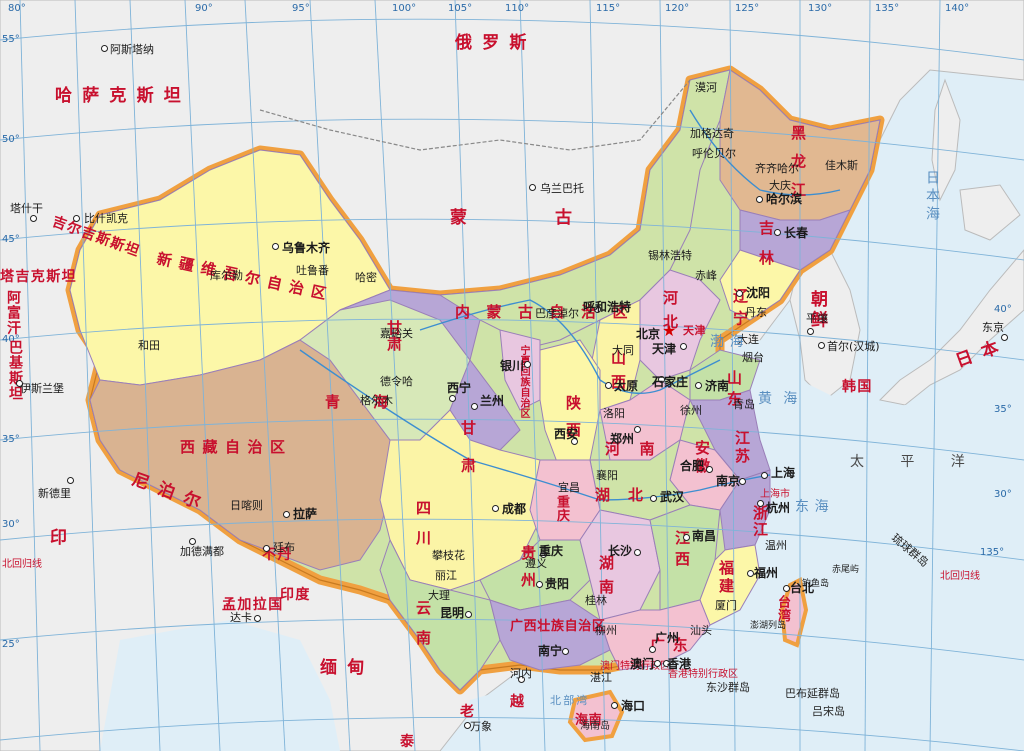 The width and height of the screenshot is (1024, 751). Describe the element at coordinates (766, 573) in the screenshot. I see `city-fuzhou: 福州` at that location.